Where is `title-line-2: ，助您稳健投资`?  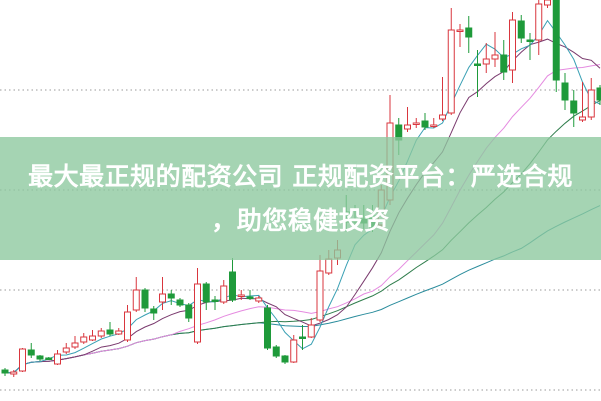
title-line-2: ，助您稳健投资 is located at coordinates (300, 220).